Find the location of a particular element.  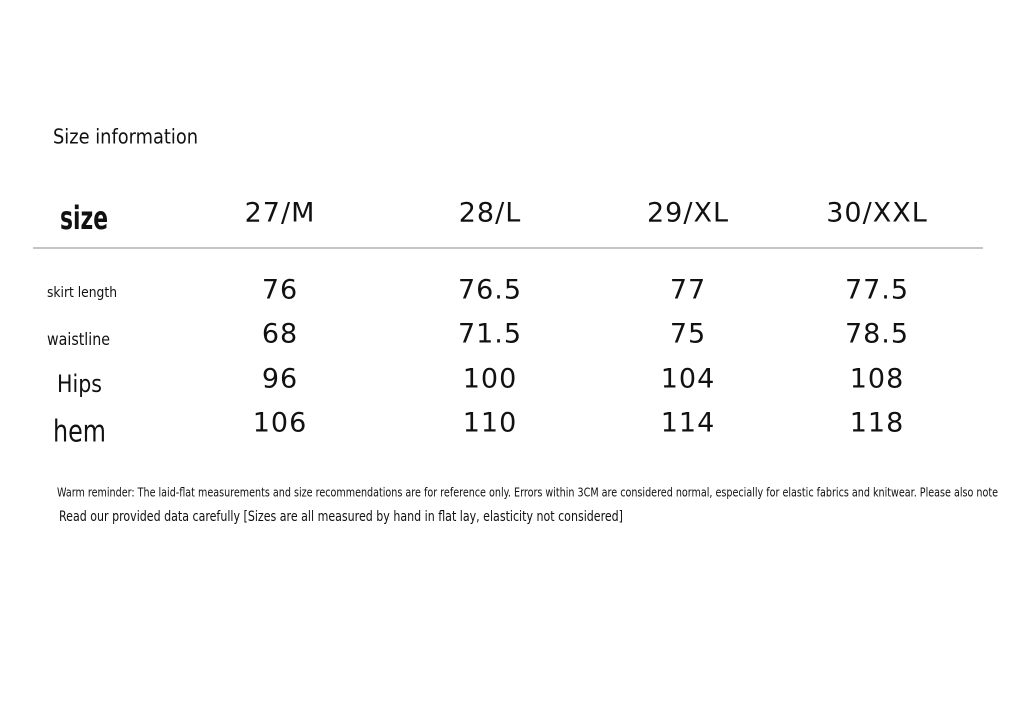

row-label: hem is located at coordinates (79, 432).